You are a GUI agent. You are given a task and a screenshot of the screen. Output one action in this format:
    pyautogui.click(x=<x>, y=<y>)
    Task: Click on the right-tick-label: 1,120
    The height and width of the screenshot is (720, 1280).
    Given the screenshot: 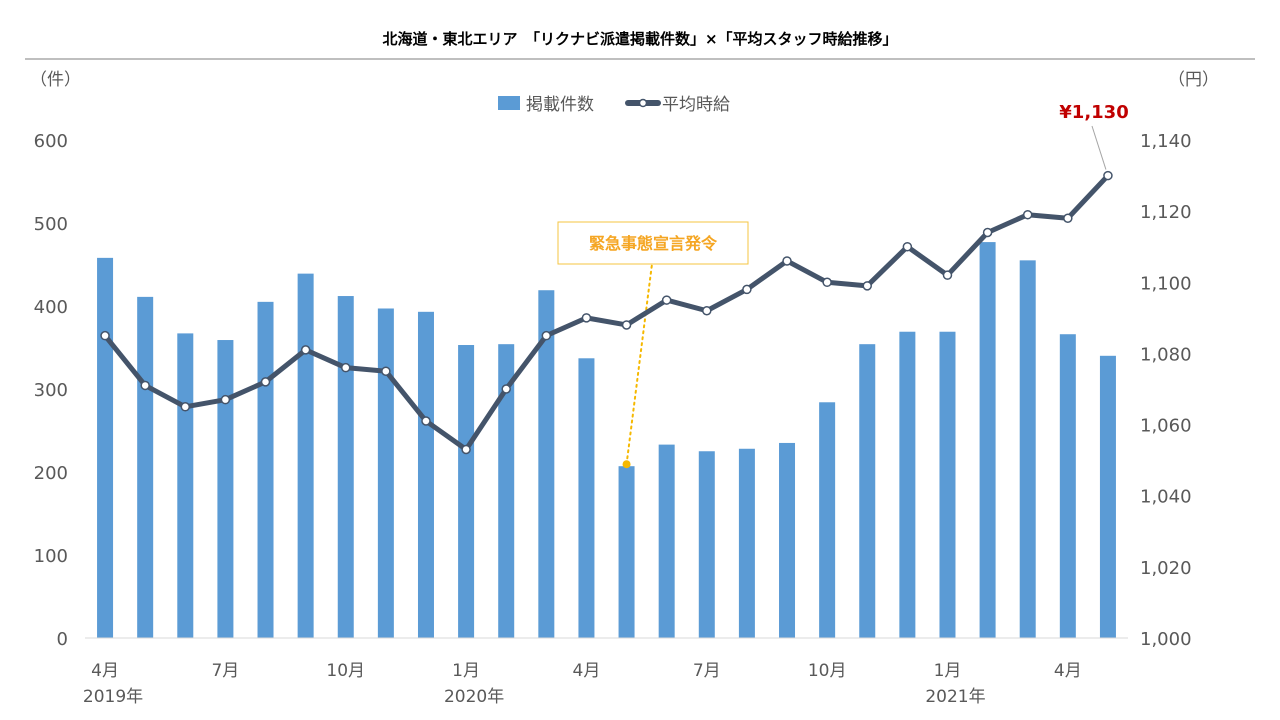 What is the action you would take?
    pyautogui.click(x=1166, y=212)
    